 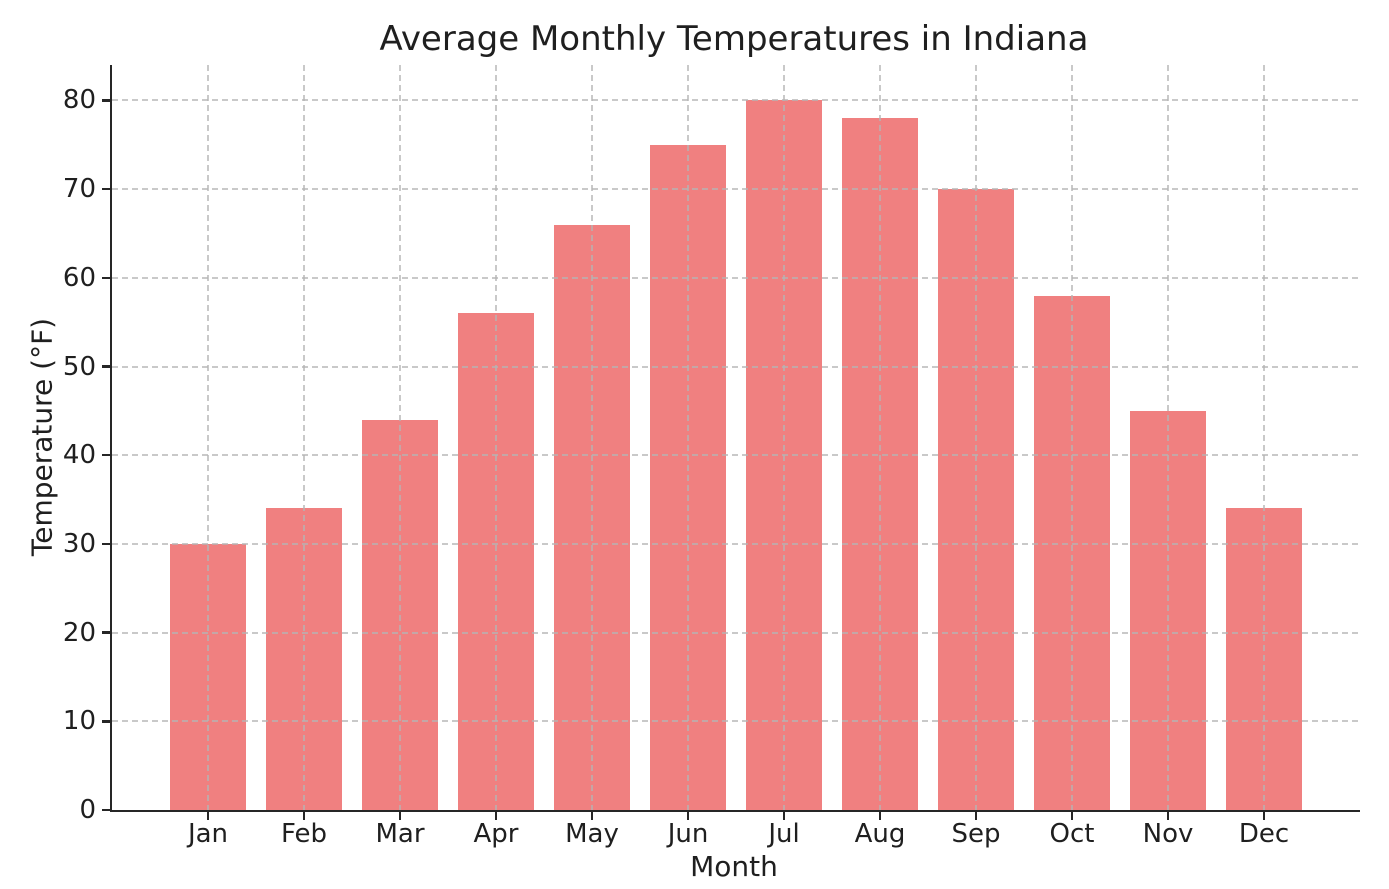 What do you see at coordinates (79, 721) in the screenshot?
I see `y-tick-label: 10` at bounding box center [79, 721].